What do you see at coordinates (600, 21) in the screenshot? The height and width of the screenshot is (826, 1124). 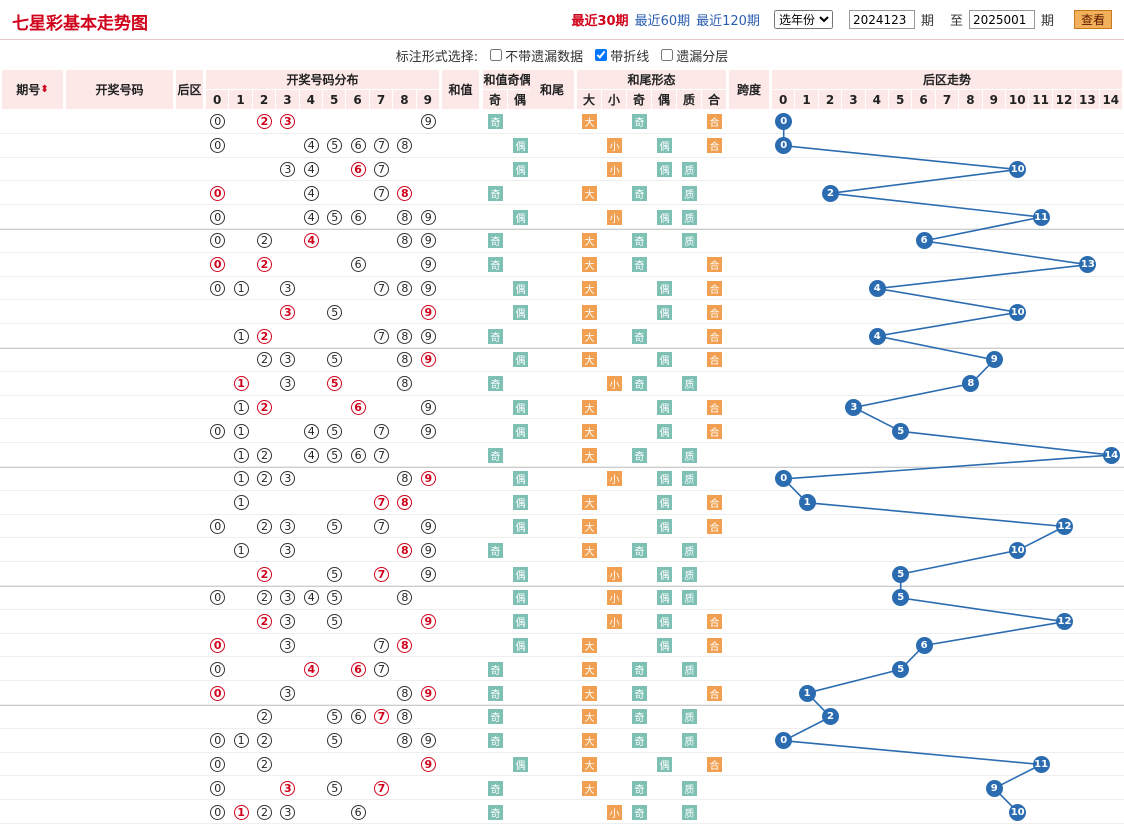 I see `nav-recent-30: 最近30期` at bounding box center [600, 21].